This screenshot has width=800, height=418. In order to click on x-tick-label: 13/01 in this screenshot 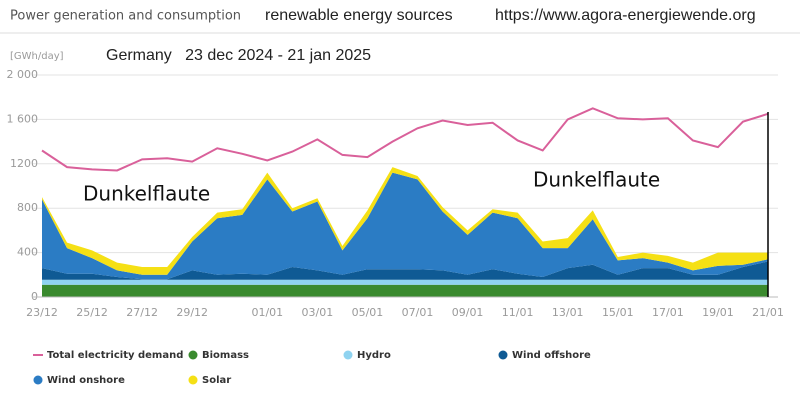, I will do `click(568, 312)`.